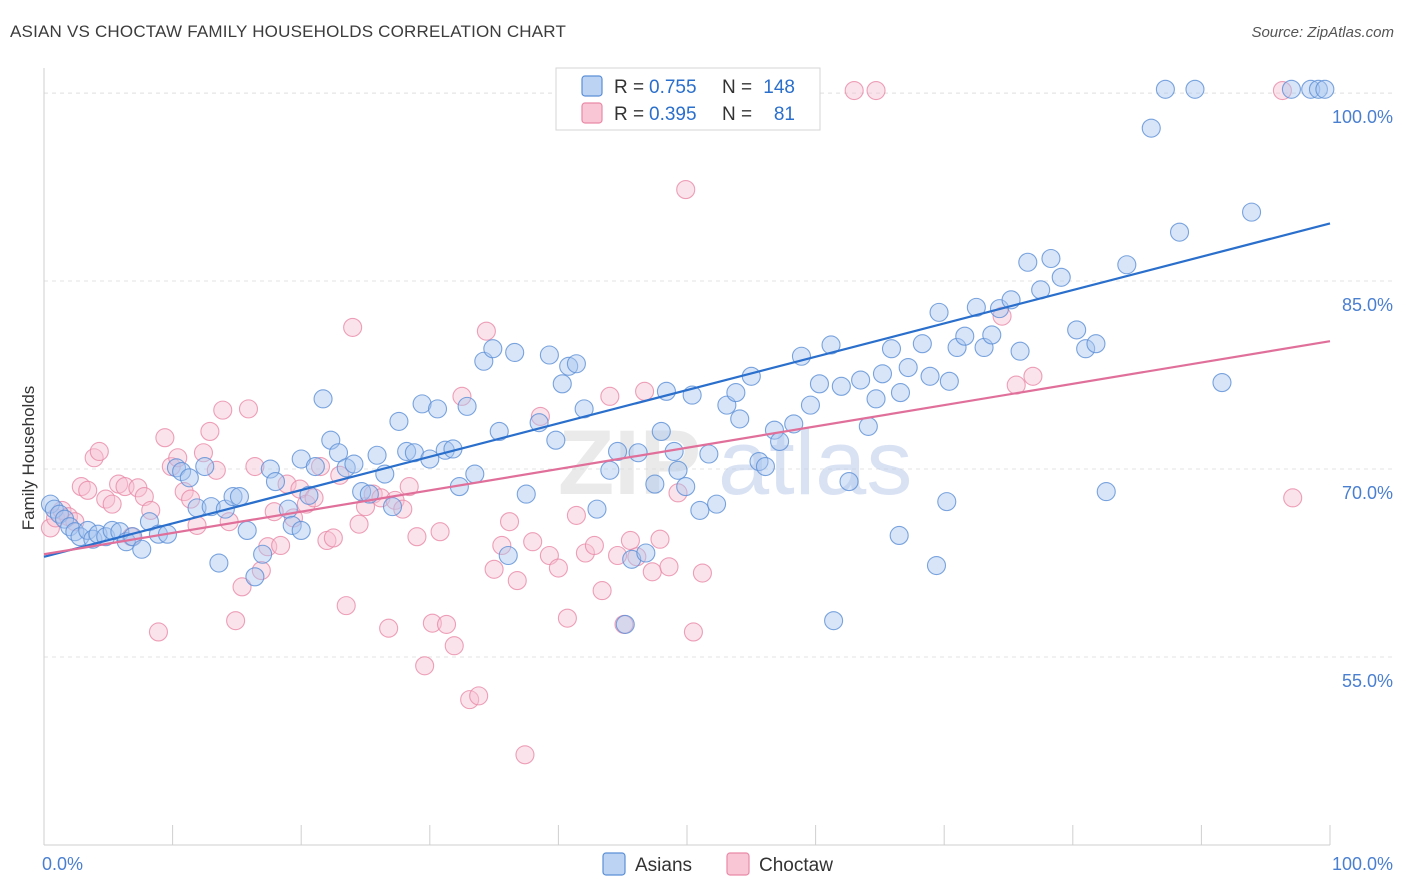 Image resolution: width=1406 pixels, height=892 pixels. What do you see at coordinates (663, 865) in the screenshot?
I see `asians-legend-label: Asians` at bounding box center [663, 865].